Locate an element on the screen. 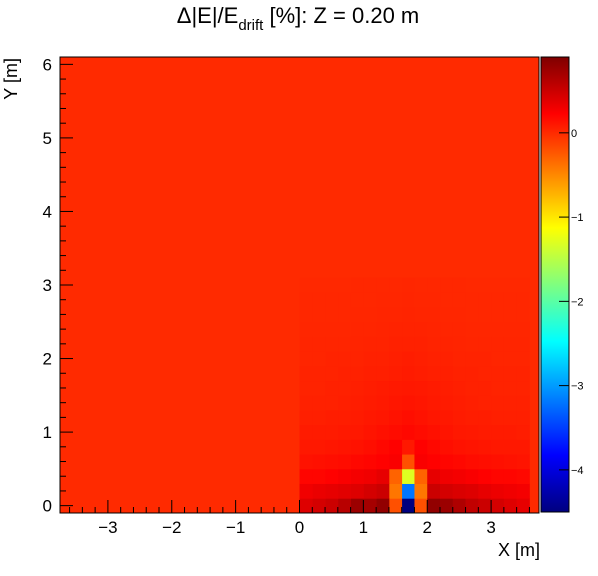 This screenshot has height=576, width=598. y-axis-label: Y [m] is located at coordinates (11, 79).